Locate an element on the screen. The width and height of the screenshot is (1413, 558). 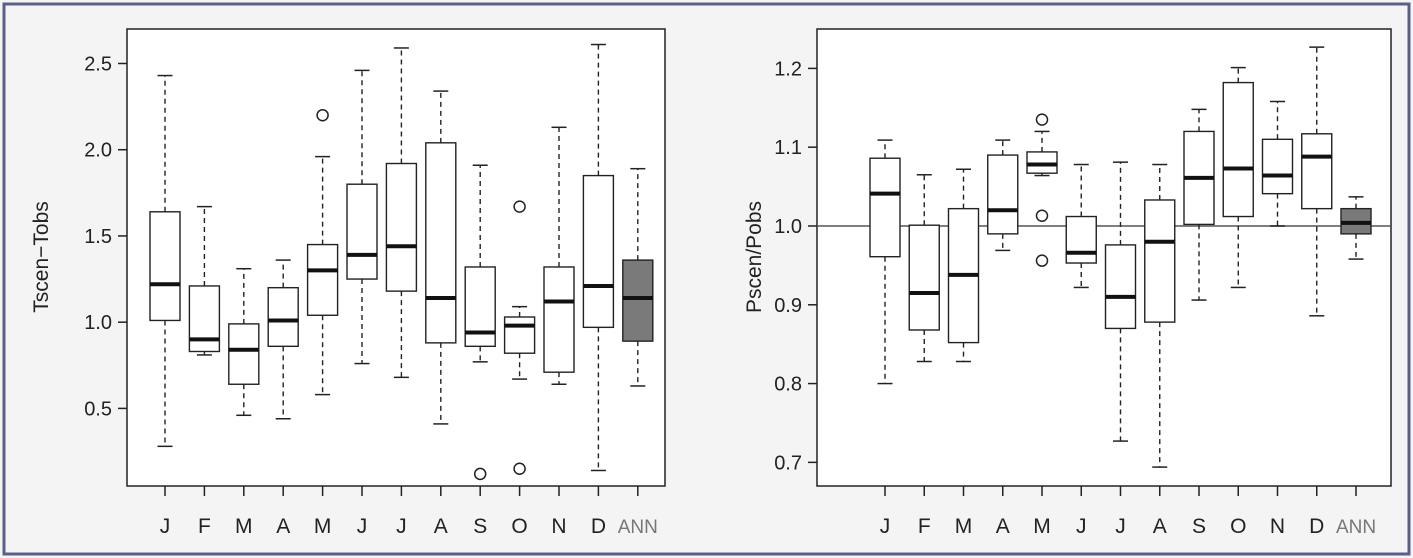
x-tick-label-left: N is located at coordinates (558, 526).